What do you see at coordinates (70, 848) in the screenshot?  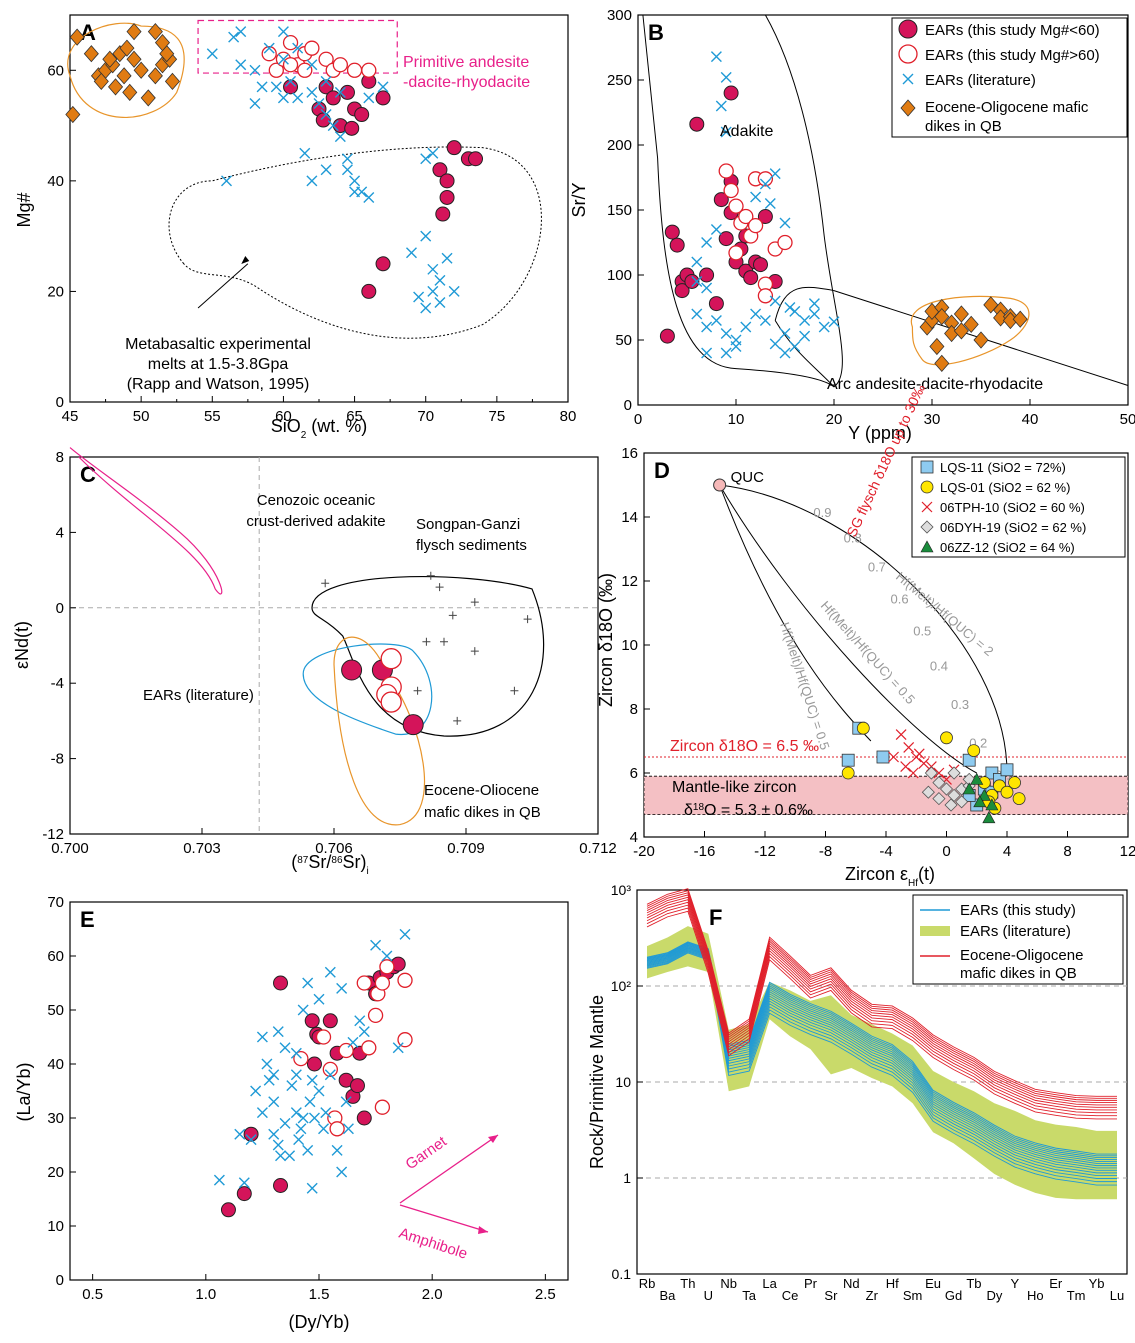 I see `x-tick-label: 0.700` at bounding box center [70, 848].